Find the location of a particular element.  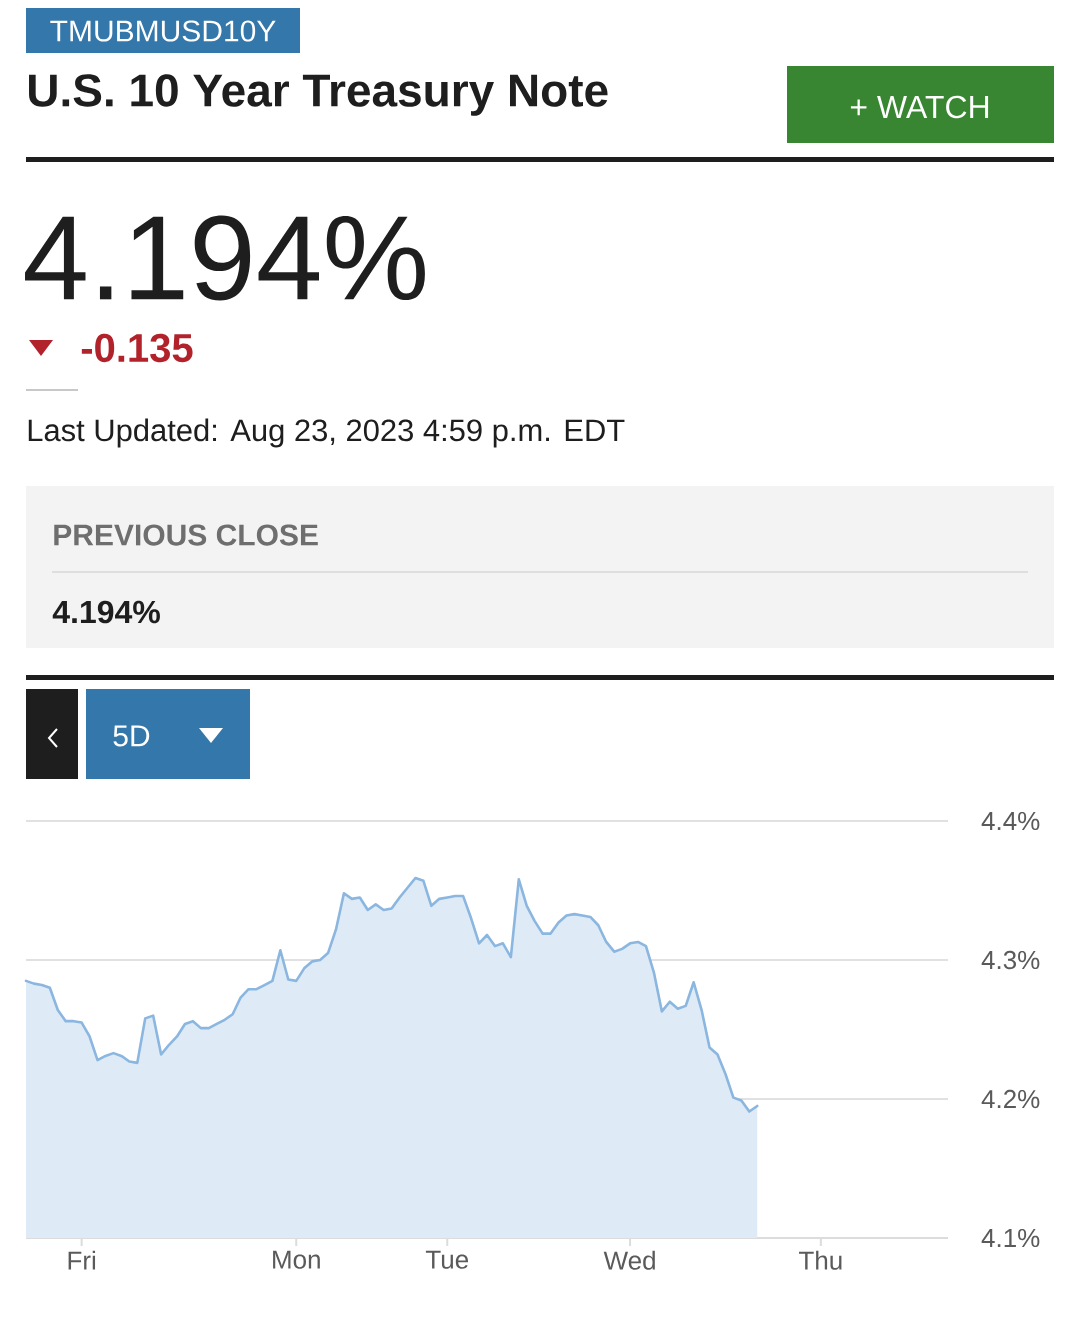

x-tick-label: Mon is located at coordinates (296, 1259).